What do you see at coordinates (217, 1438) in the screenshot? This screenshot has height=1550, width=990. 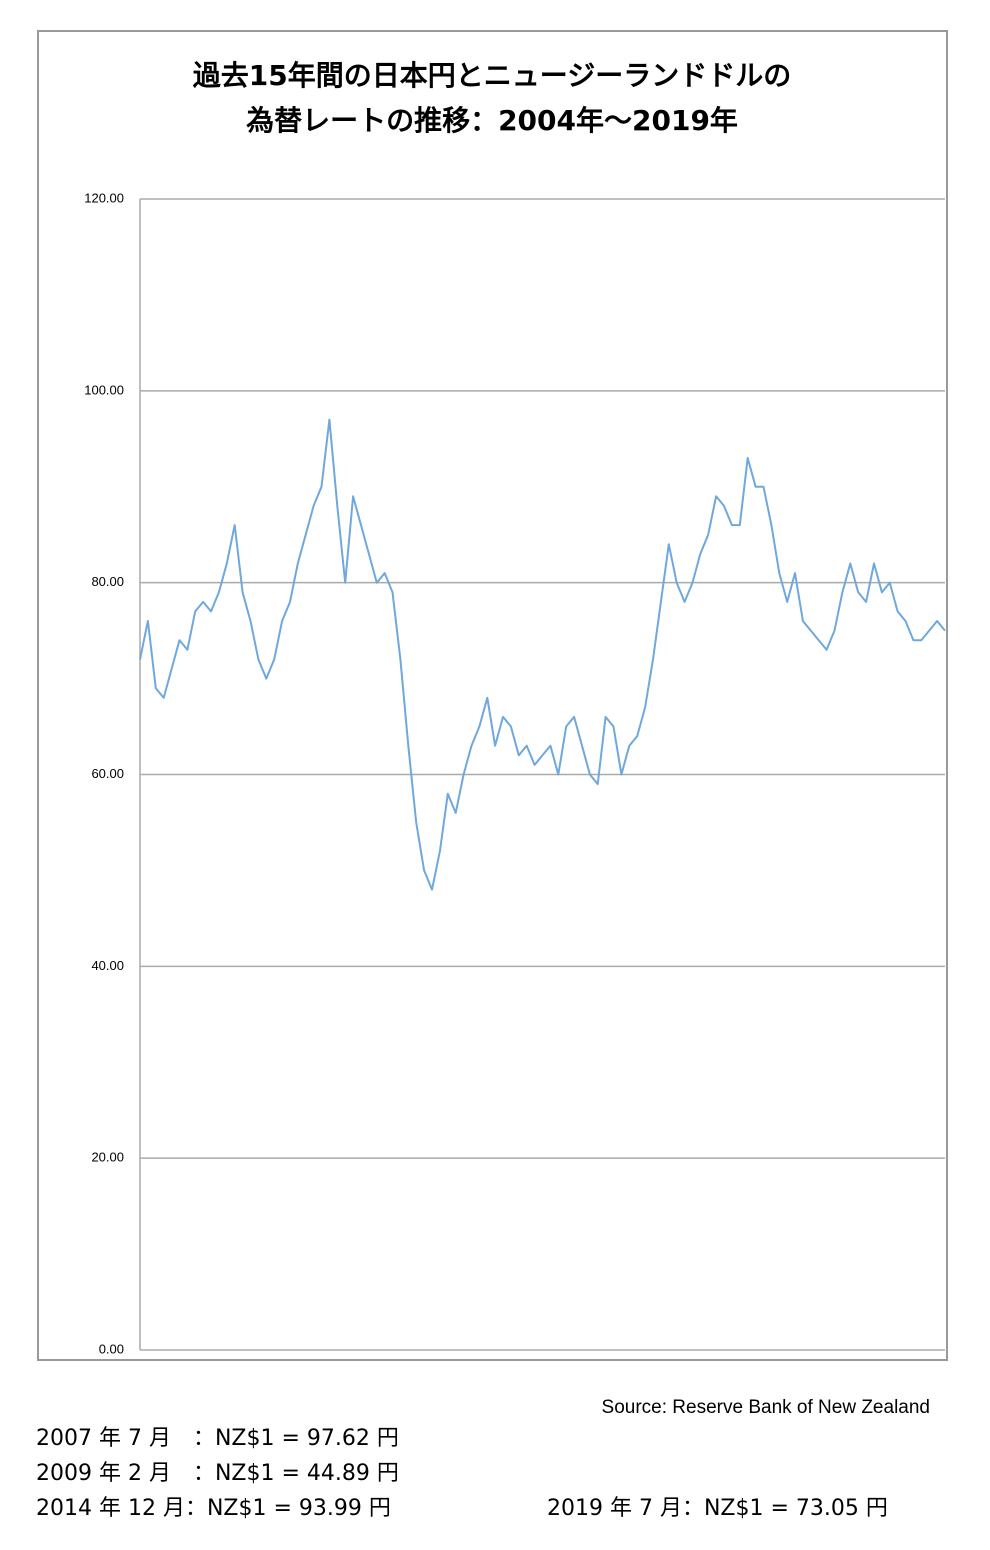 I see `note: 2007 年 7 月 ：NZ$1 = 97.62 円` at bounding box center [217, 1438].